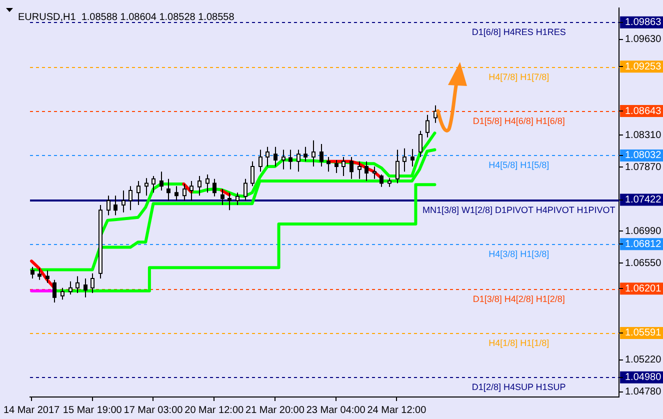  What do you see at coordinates (275, 410) in the screenshot?
I see `x-tick-label: 21 Mar 20:00` at bounding box center [275, 410].